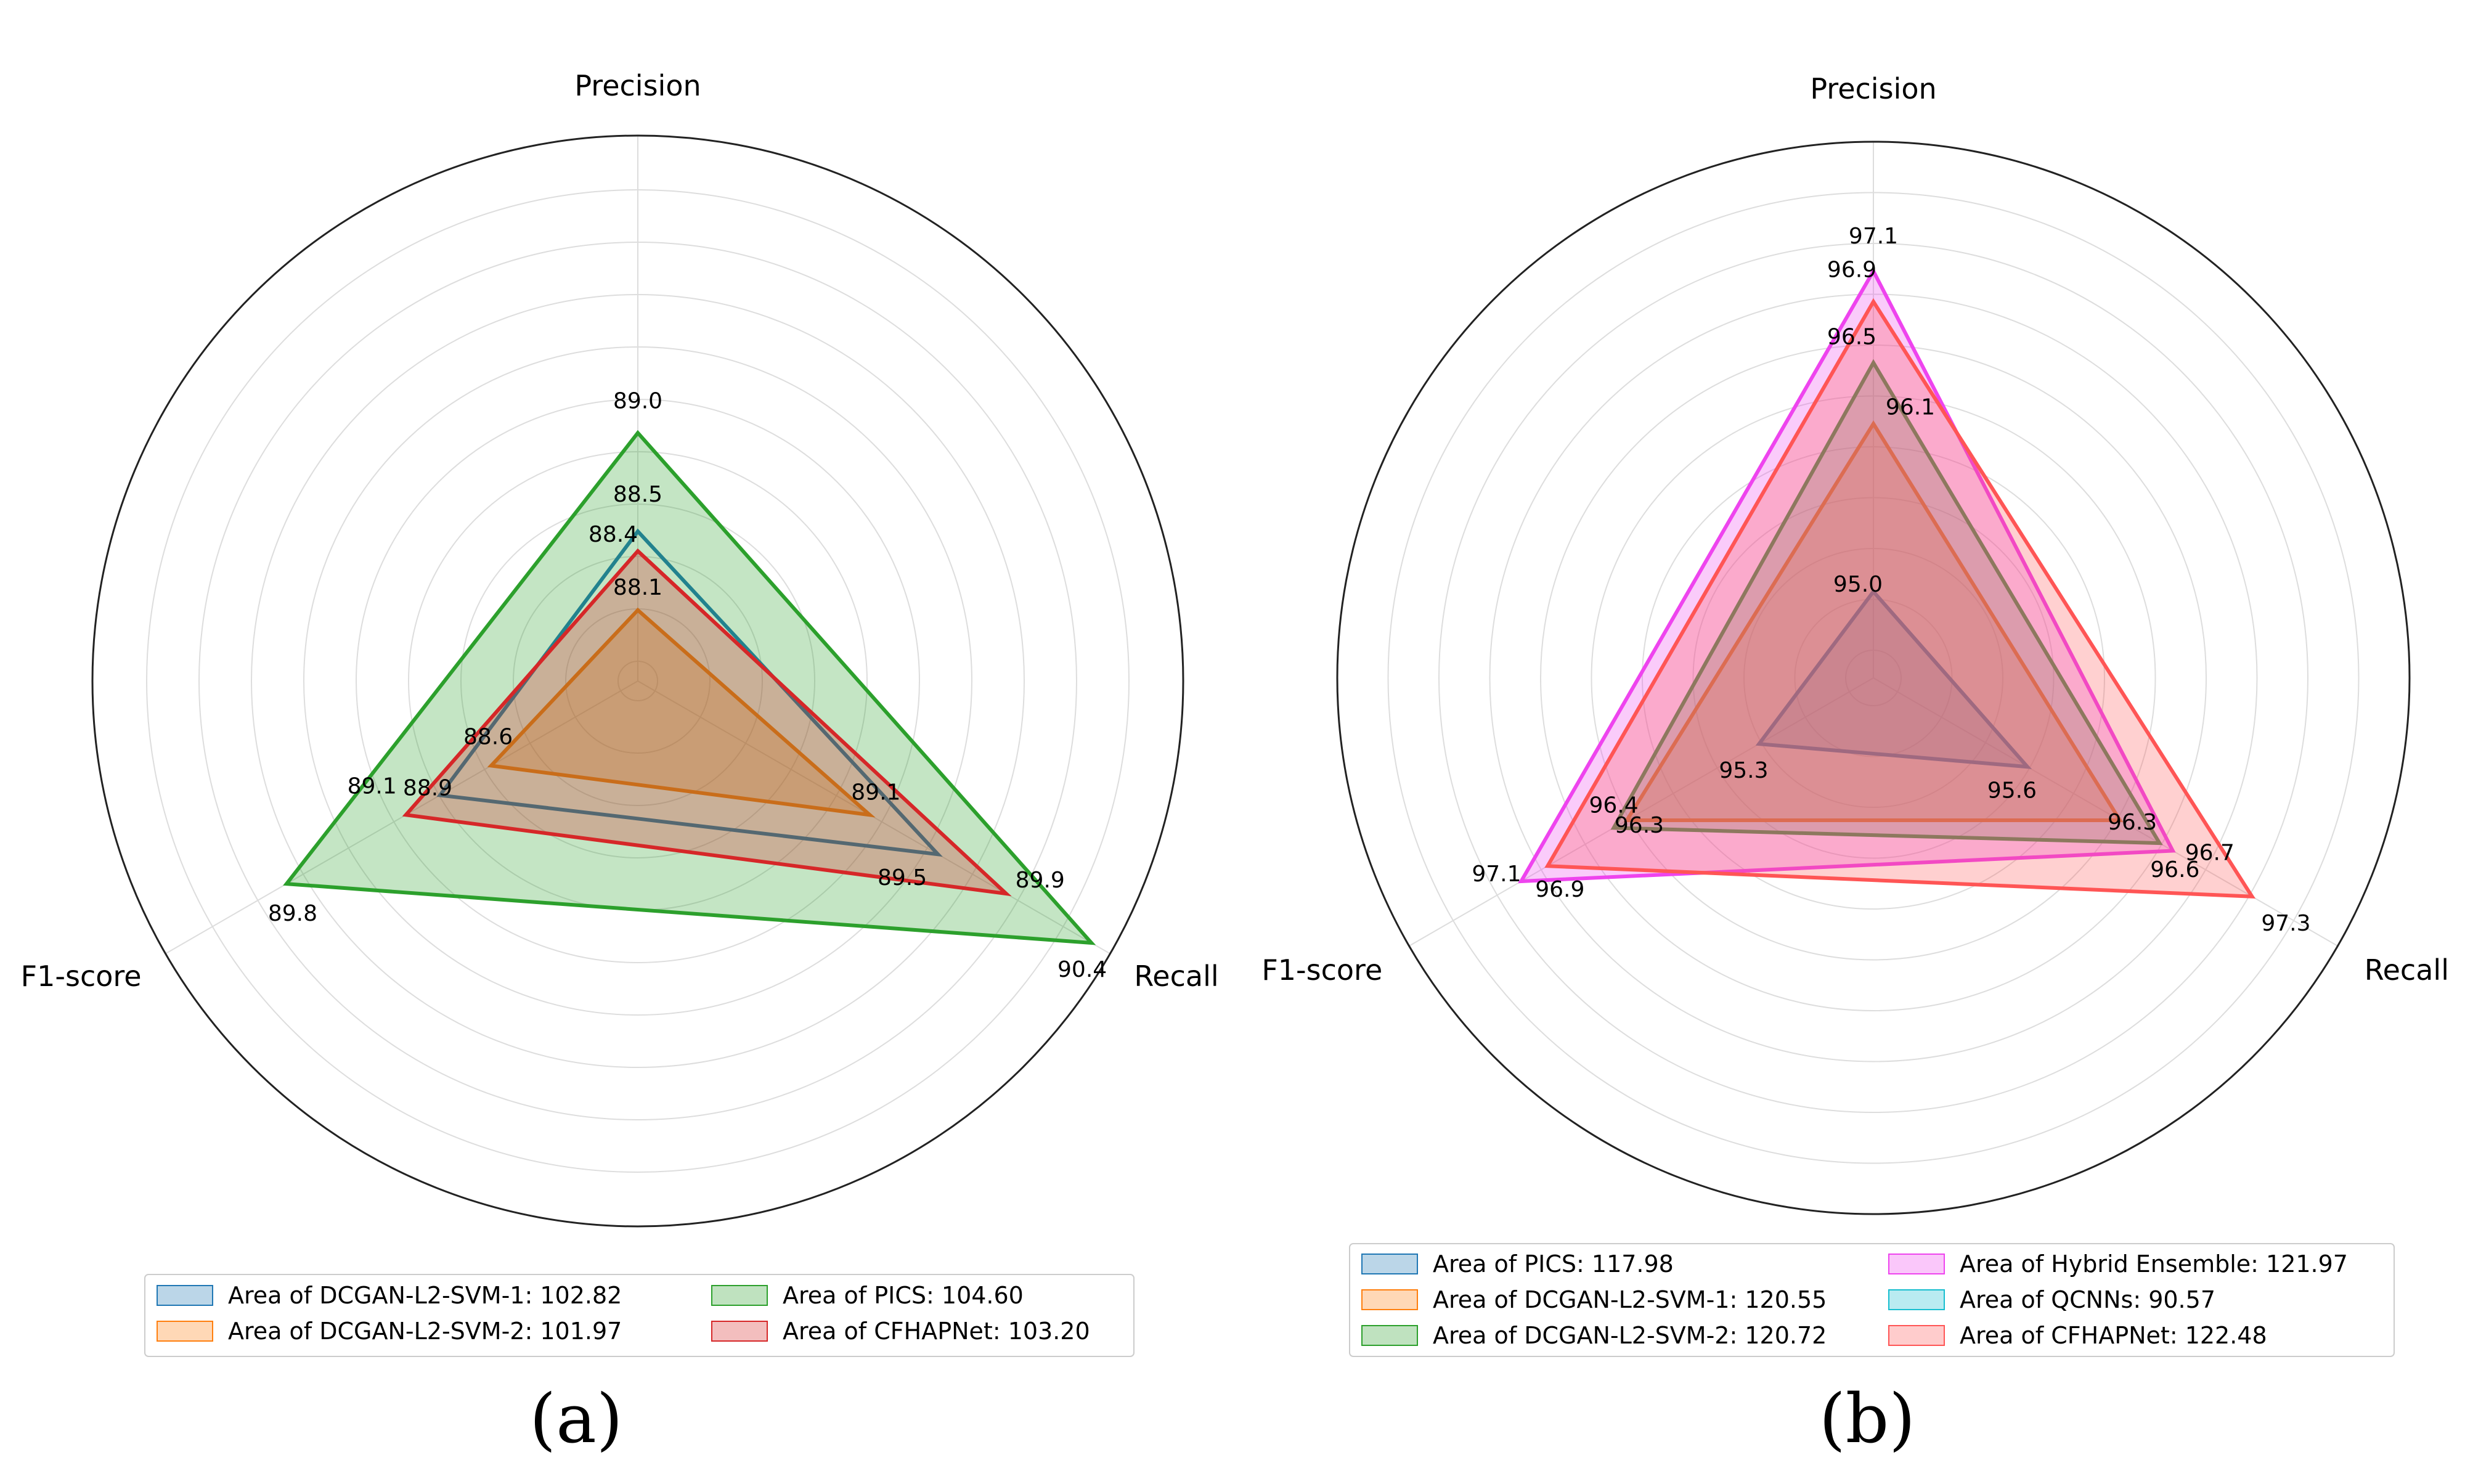  I want to click on data-label: 88.5, so click(637, 494).